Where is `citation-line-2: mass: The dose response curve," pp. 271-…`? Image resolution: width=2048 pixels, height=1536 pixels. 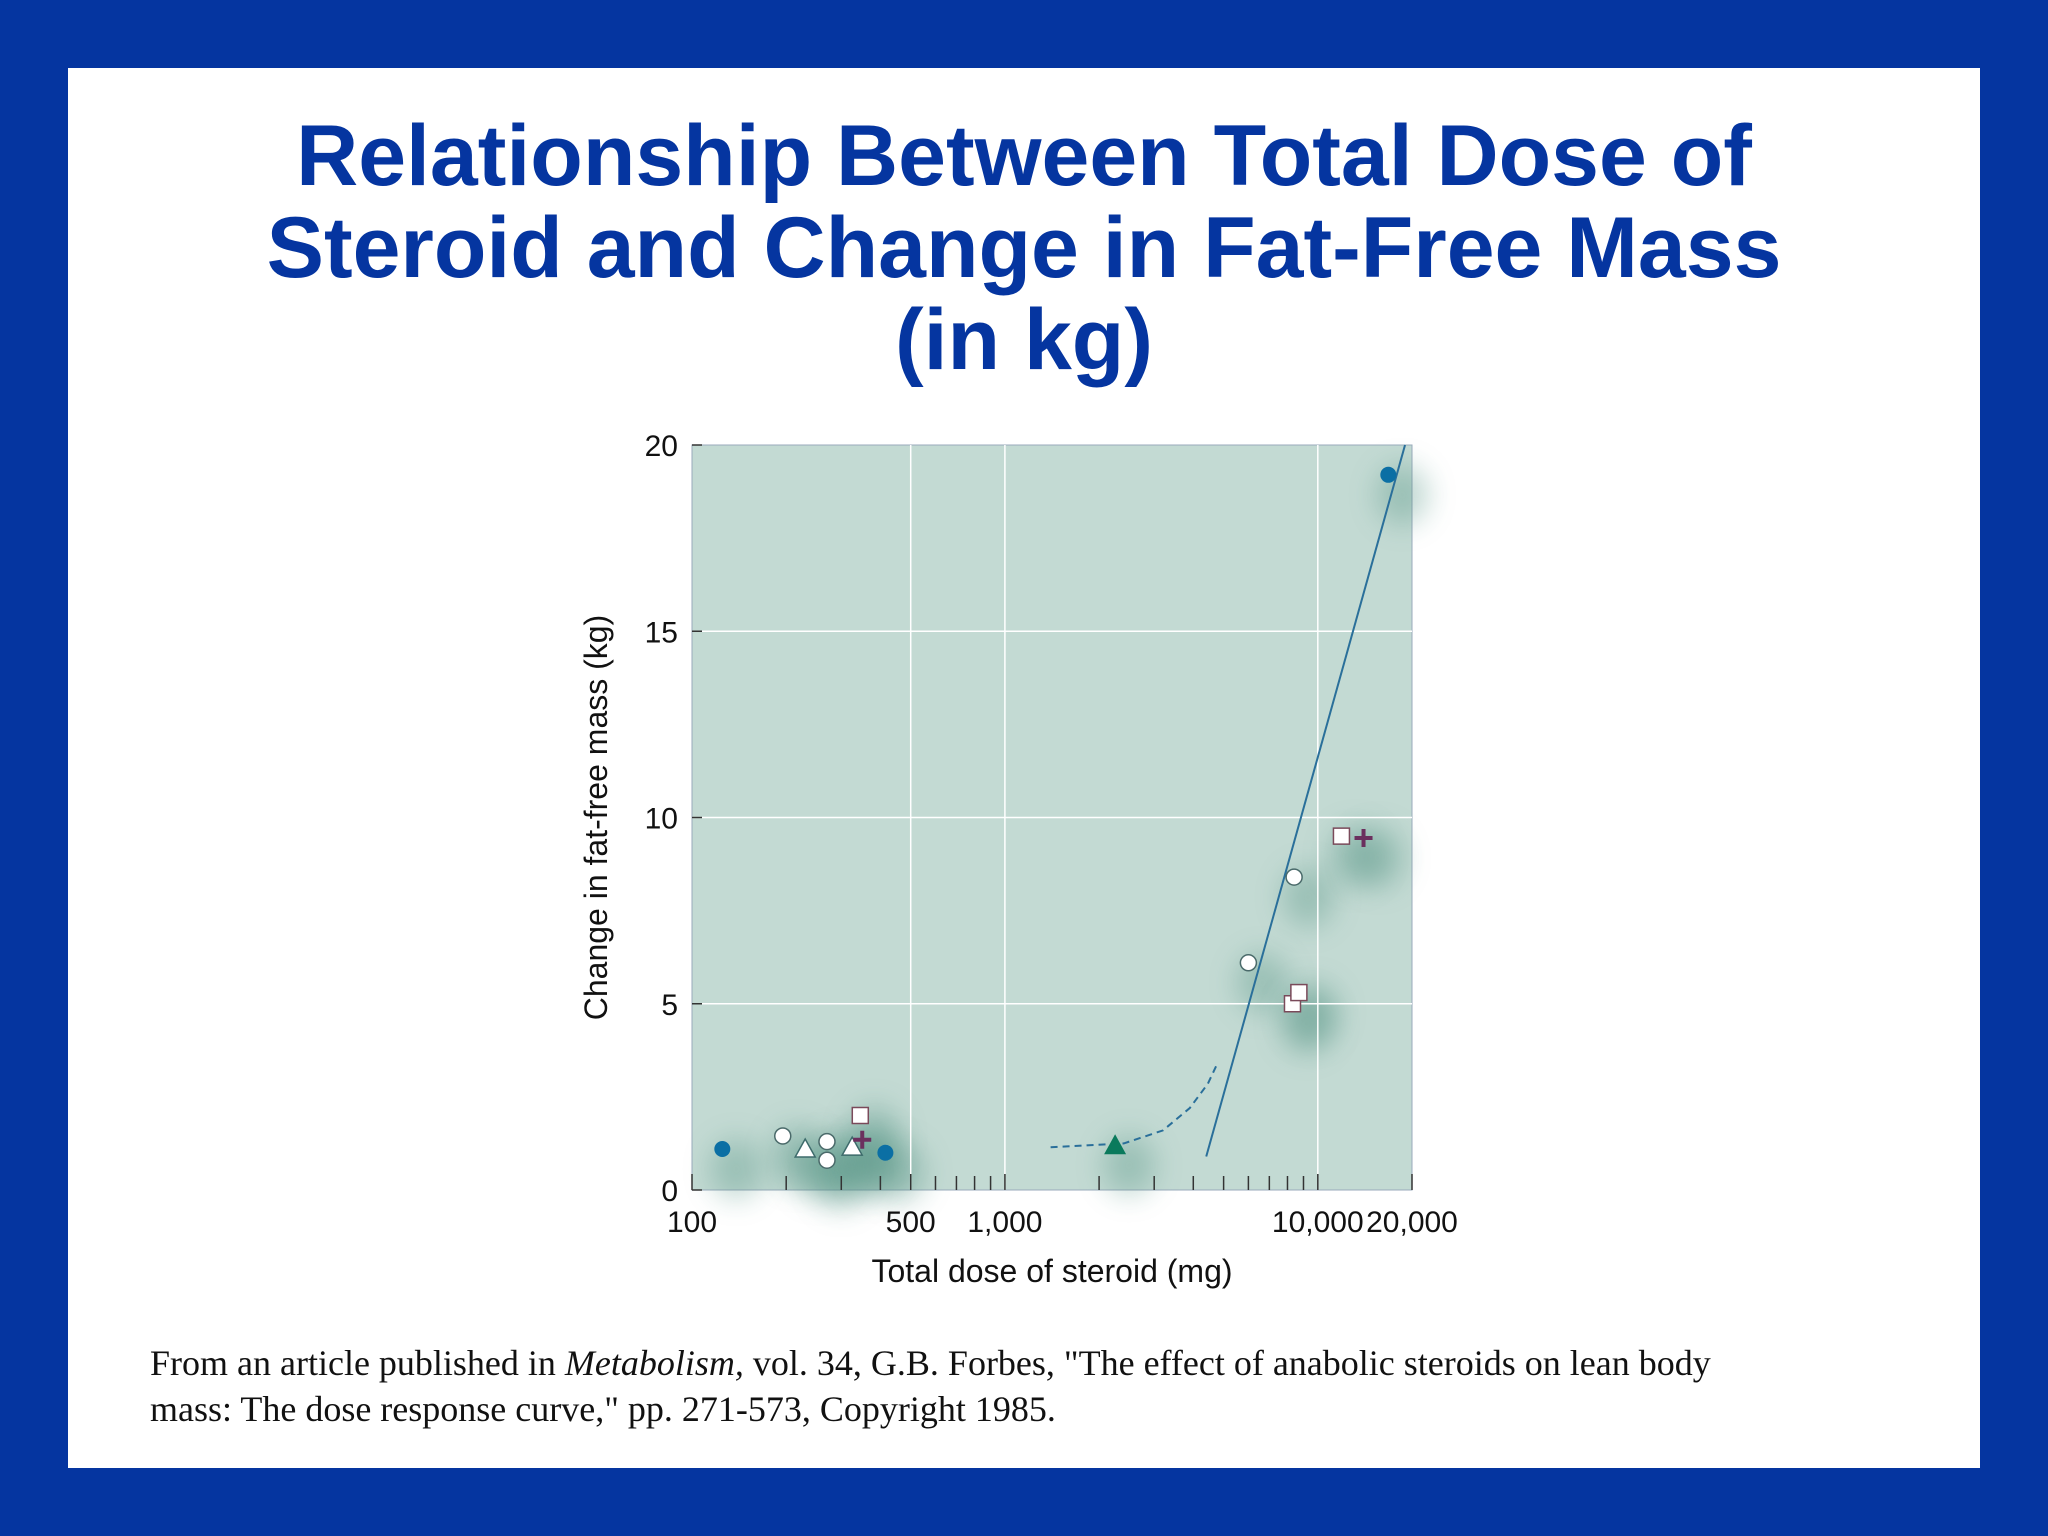 citation-line-2: mass: The dose response curve," pp. 271-… is located at coordinates (603, 1409).